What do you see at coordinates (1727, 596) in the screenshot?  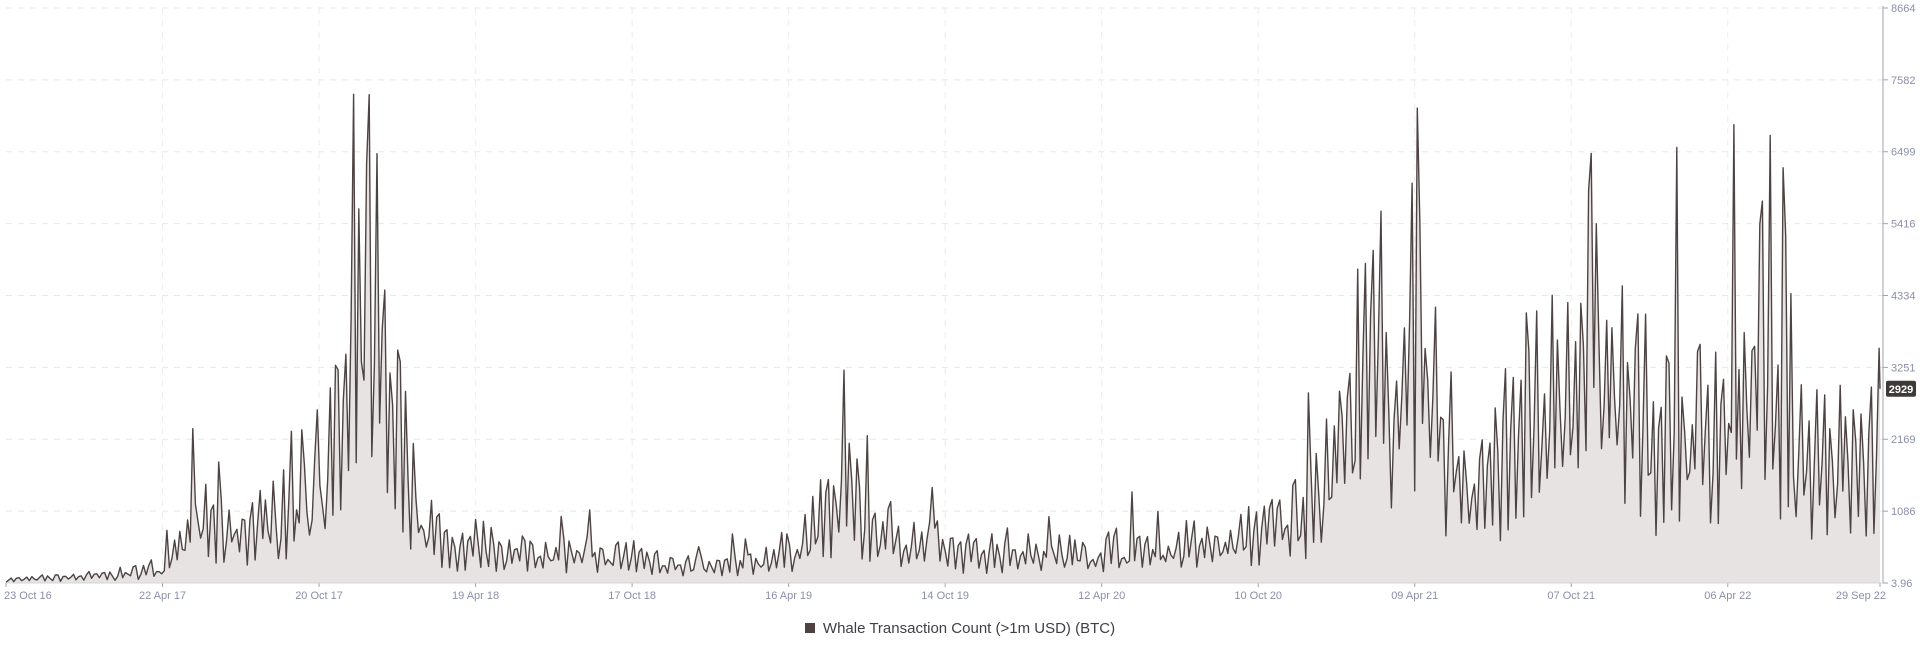 I see `x-tick-label: 06 Apr 22` at bounding box center [1727, 596].